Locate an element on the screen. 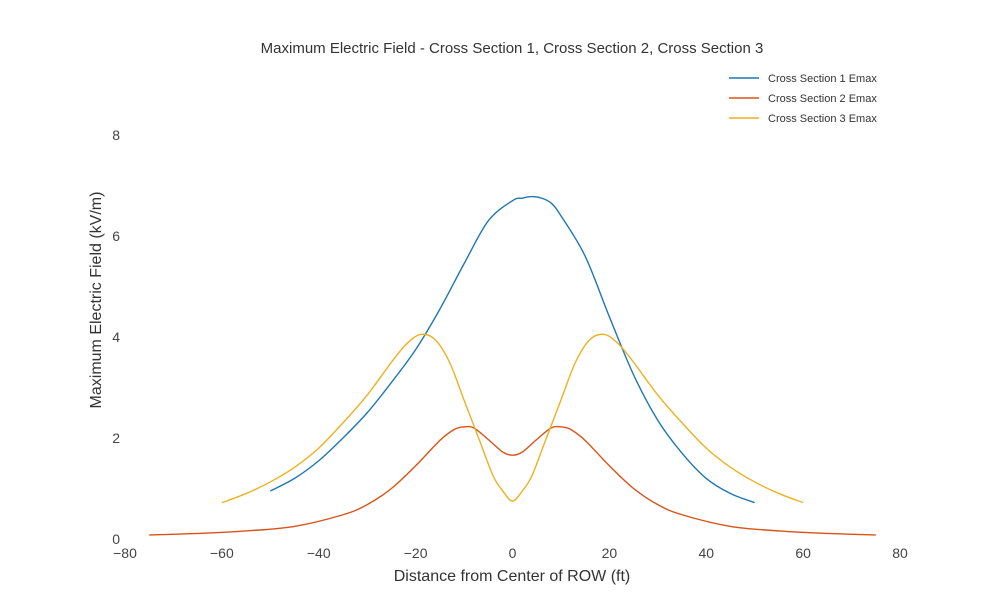 The width and height of the screenshot is (1000, 600). legend-item: Cross Section 2 Emax is located at coordinates (803, 99).